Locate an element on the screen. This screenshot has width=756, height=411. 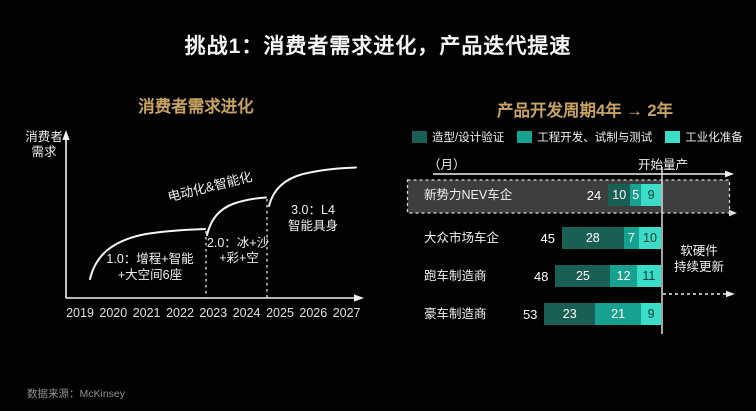
legend-label: 造型/设计验证 is located at coordinates (468, 138).